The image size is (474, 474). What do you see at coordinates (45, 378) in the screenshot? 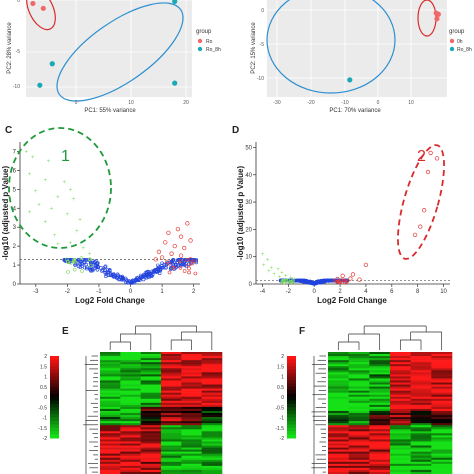
I see `panel-e-colorbar-tick-2: 1` at bounding box center [45, 378].